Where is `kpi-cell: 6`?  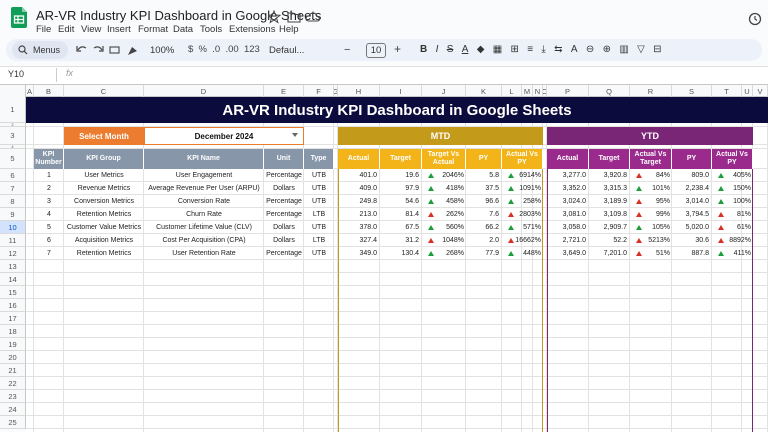
kpi-cell: 6 is located at coordinates (49, 240).